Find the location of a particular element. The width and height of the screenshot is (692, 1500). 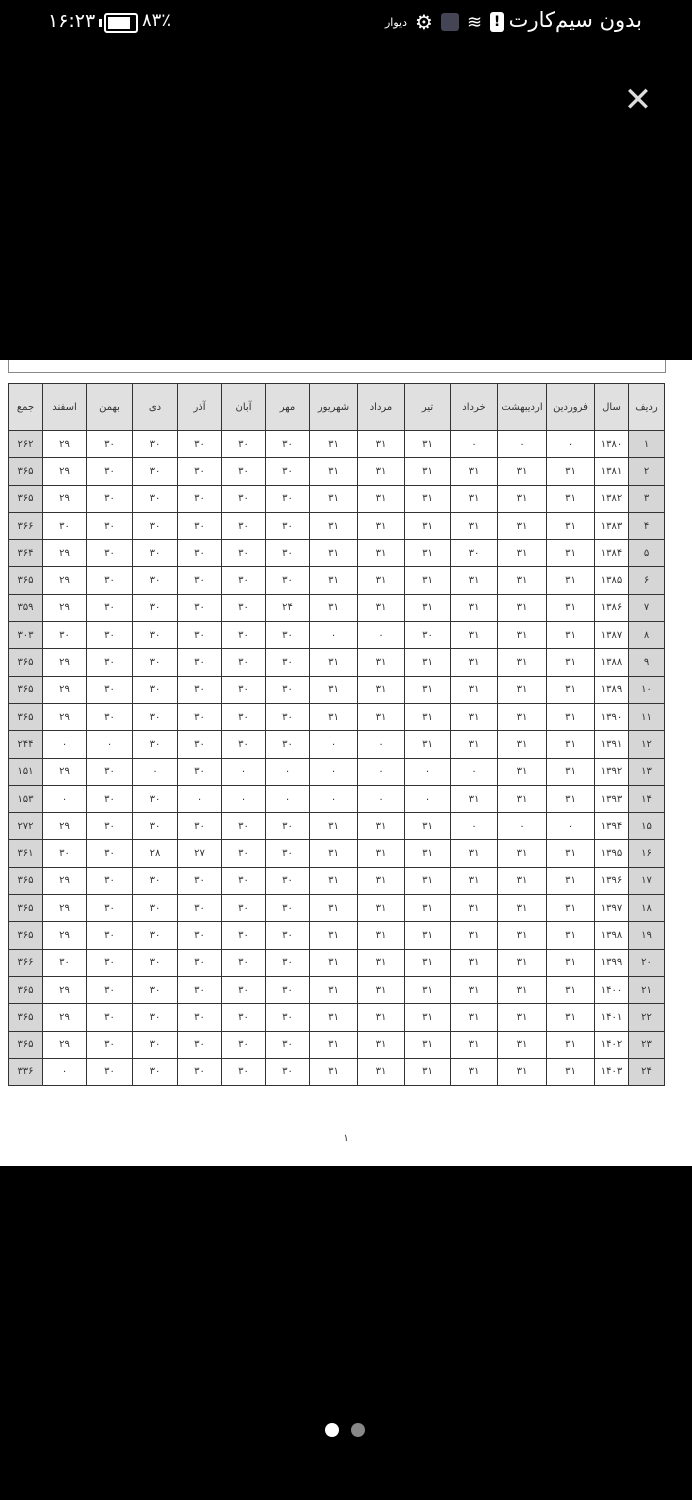

year-cell: ۱۳۹۵ is located at coordinates (611, 853).